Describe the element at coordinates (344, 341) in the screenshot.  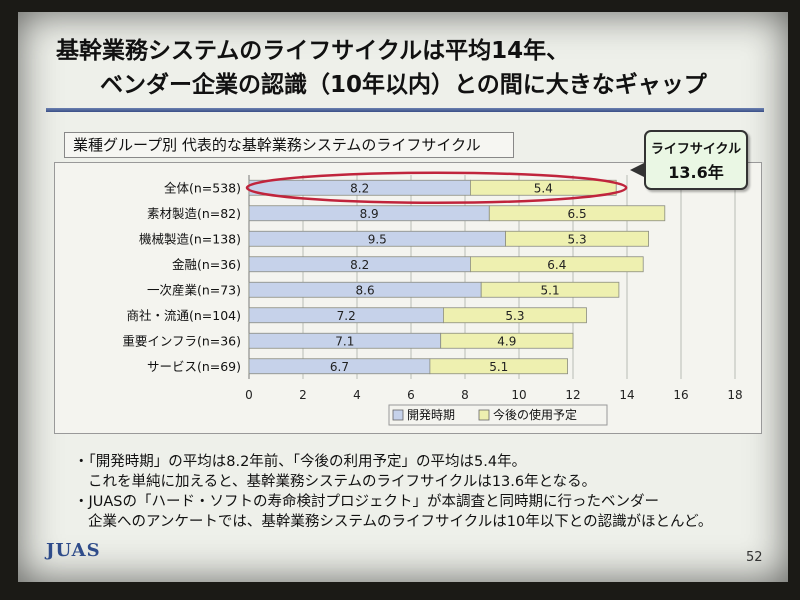
I see `data-label: 7.1` at that location.